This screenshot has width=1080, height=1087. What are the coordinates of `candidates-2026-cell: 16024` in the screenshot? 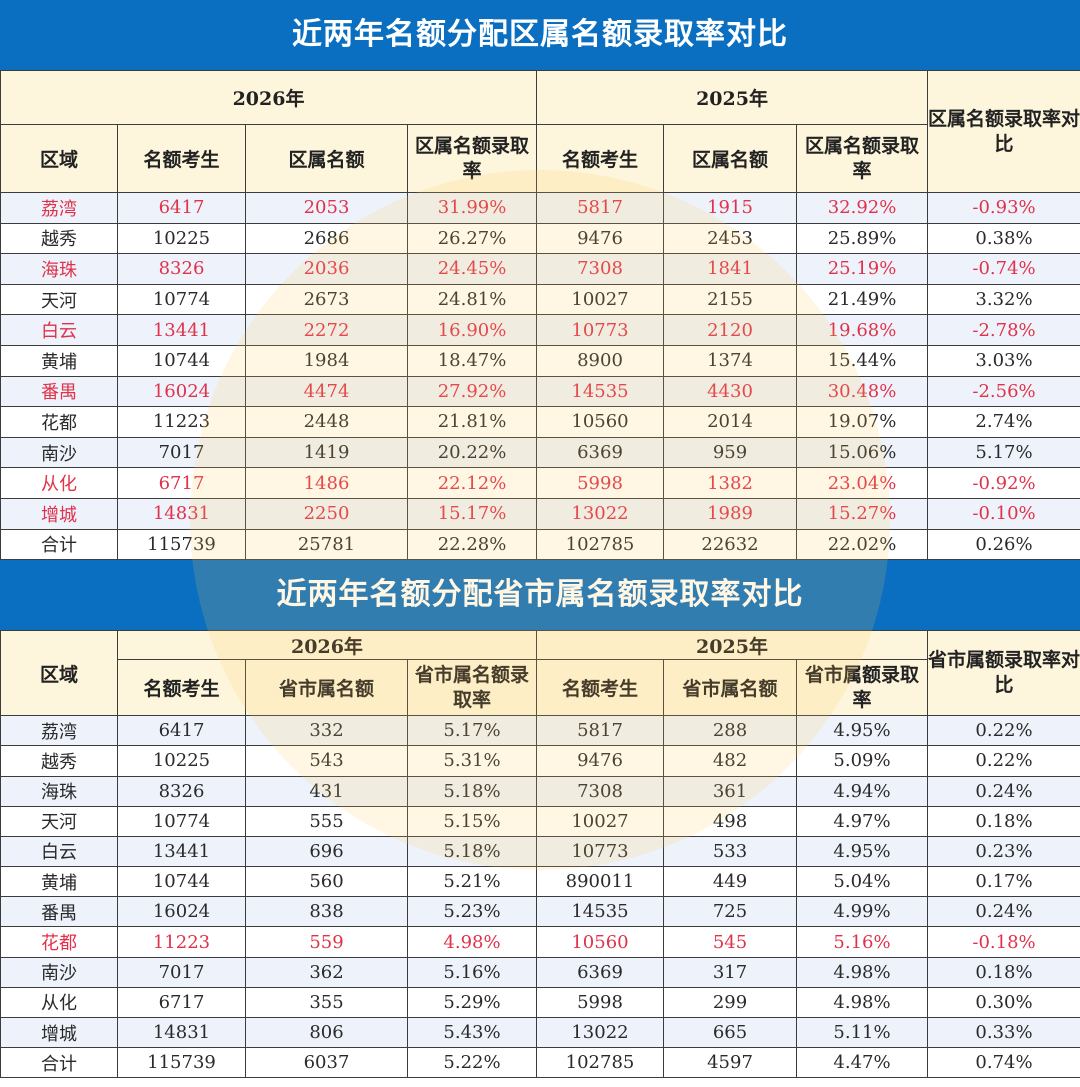 It's located at (181, 912).